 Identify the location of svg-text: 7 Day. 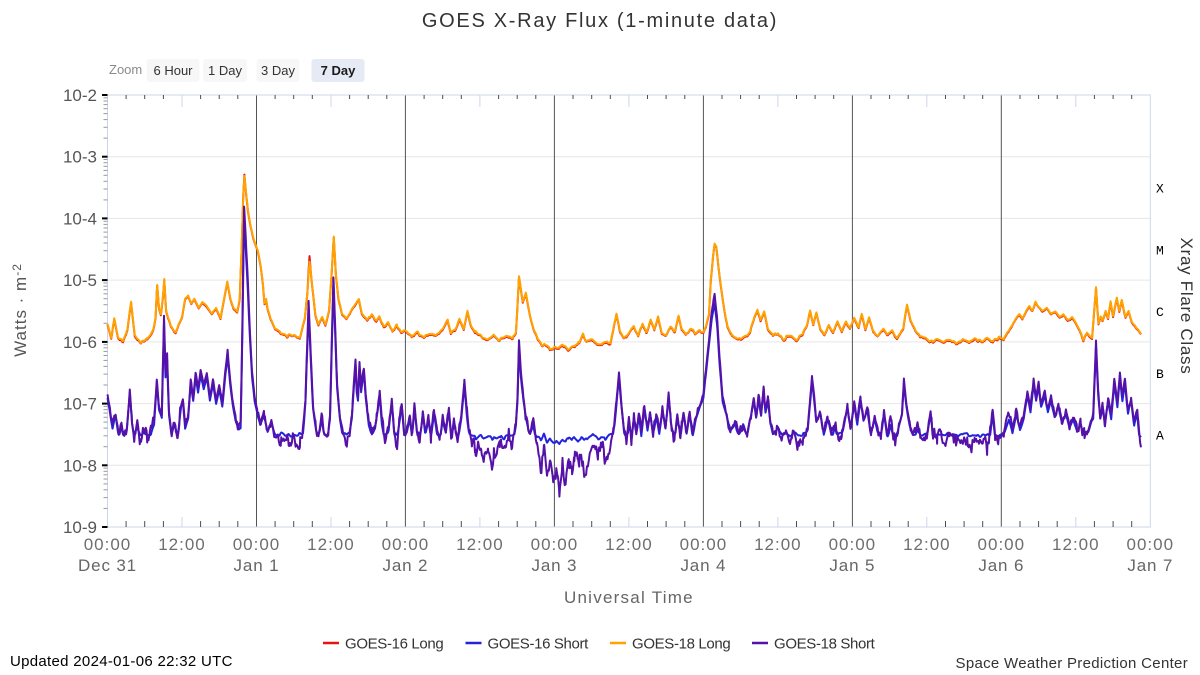
(338, 70).